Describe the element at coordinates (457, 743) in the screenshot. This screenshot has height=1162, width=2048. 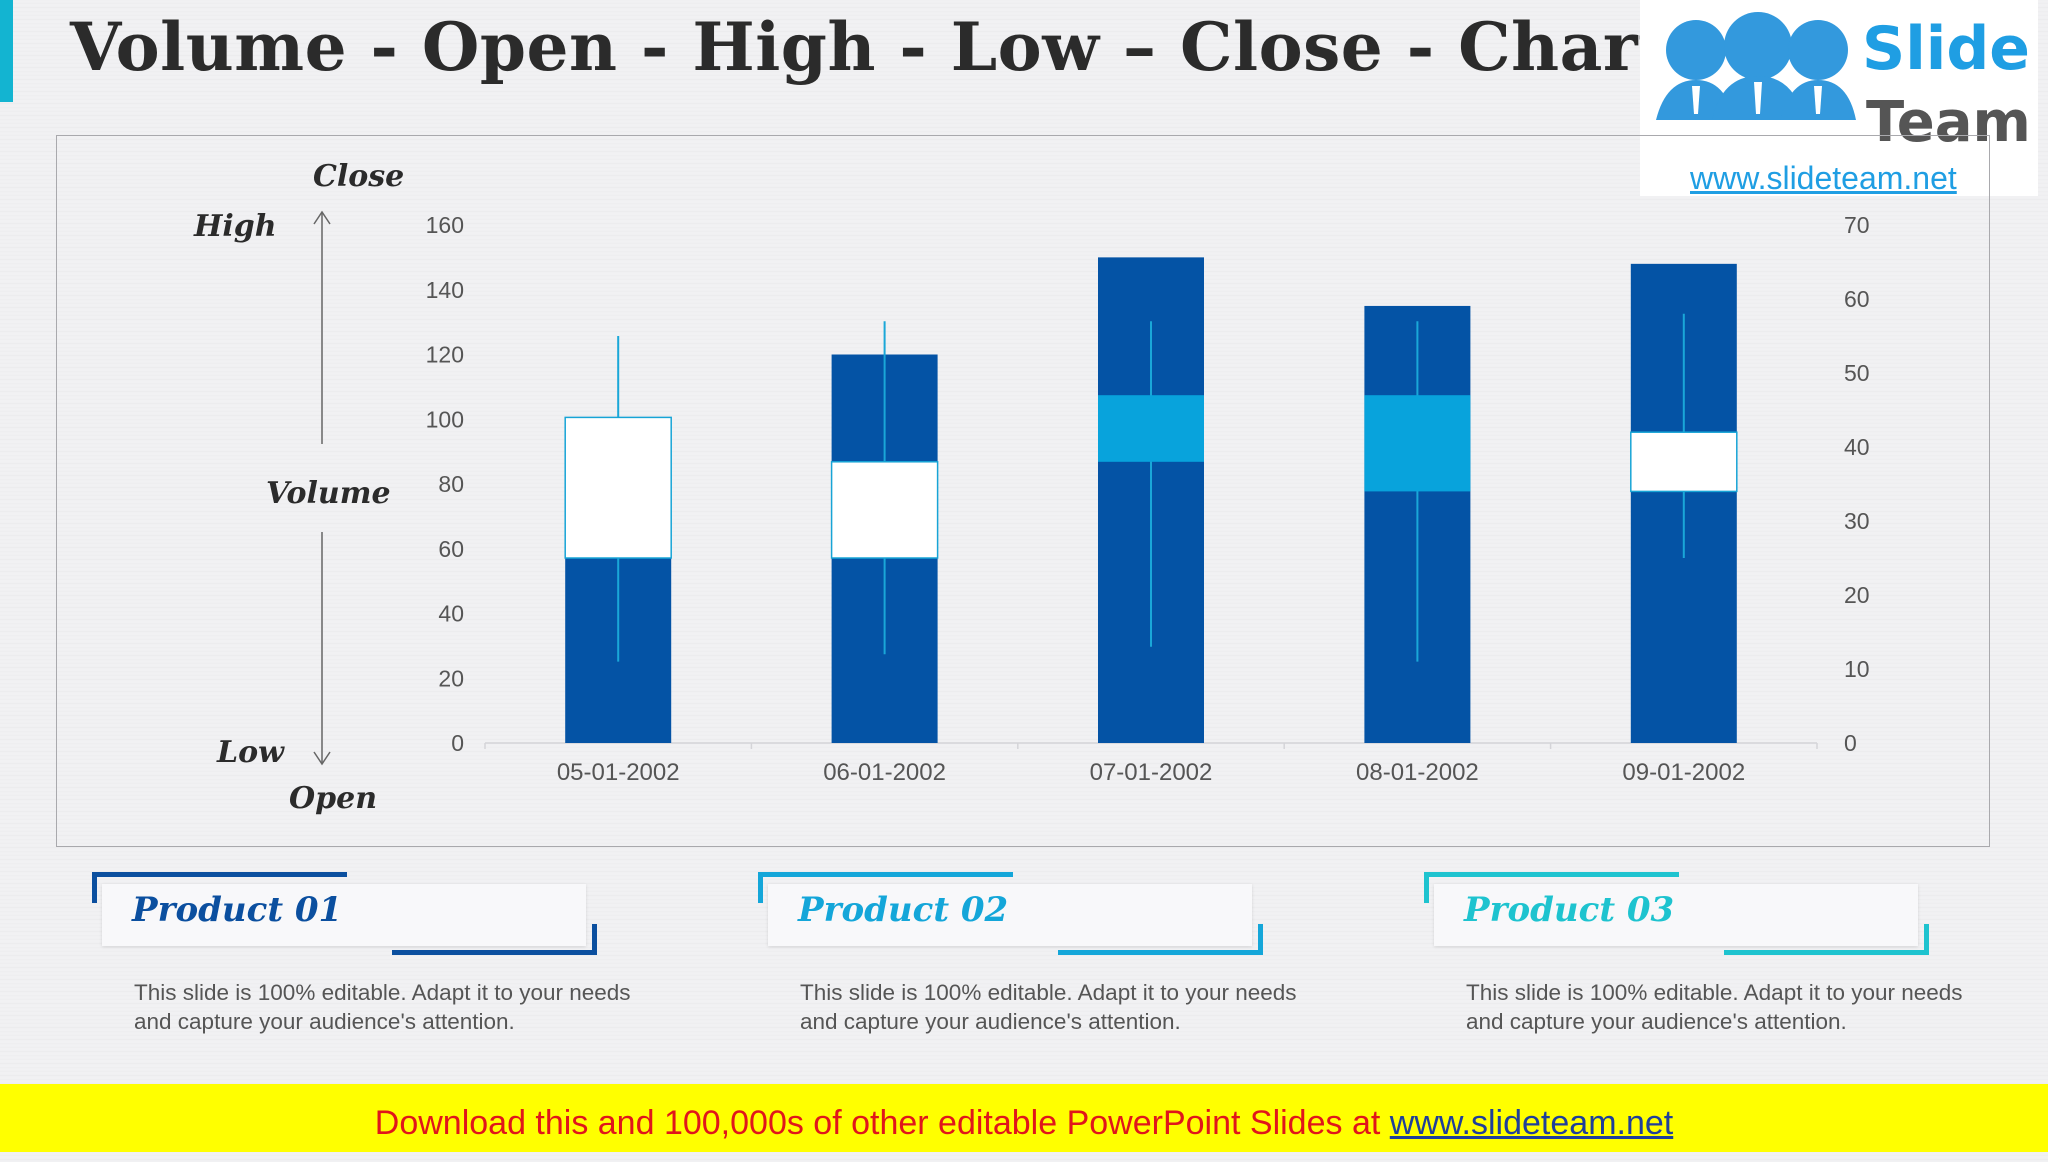
I see `left-axis-tick-label: 0` at that location.